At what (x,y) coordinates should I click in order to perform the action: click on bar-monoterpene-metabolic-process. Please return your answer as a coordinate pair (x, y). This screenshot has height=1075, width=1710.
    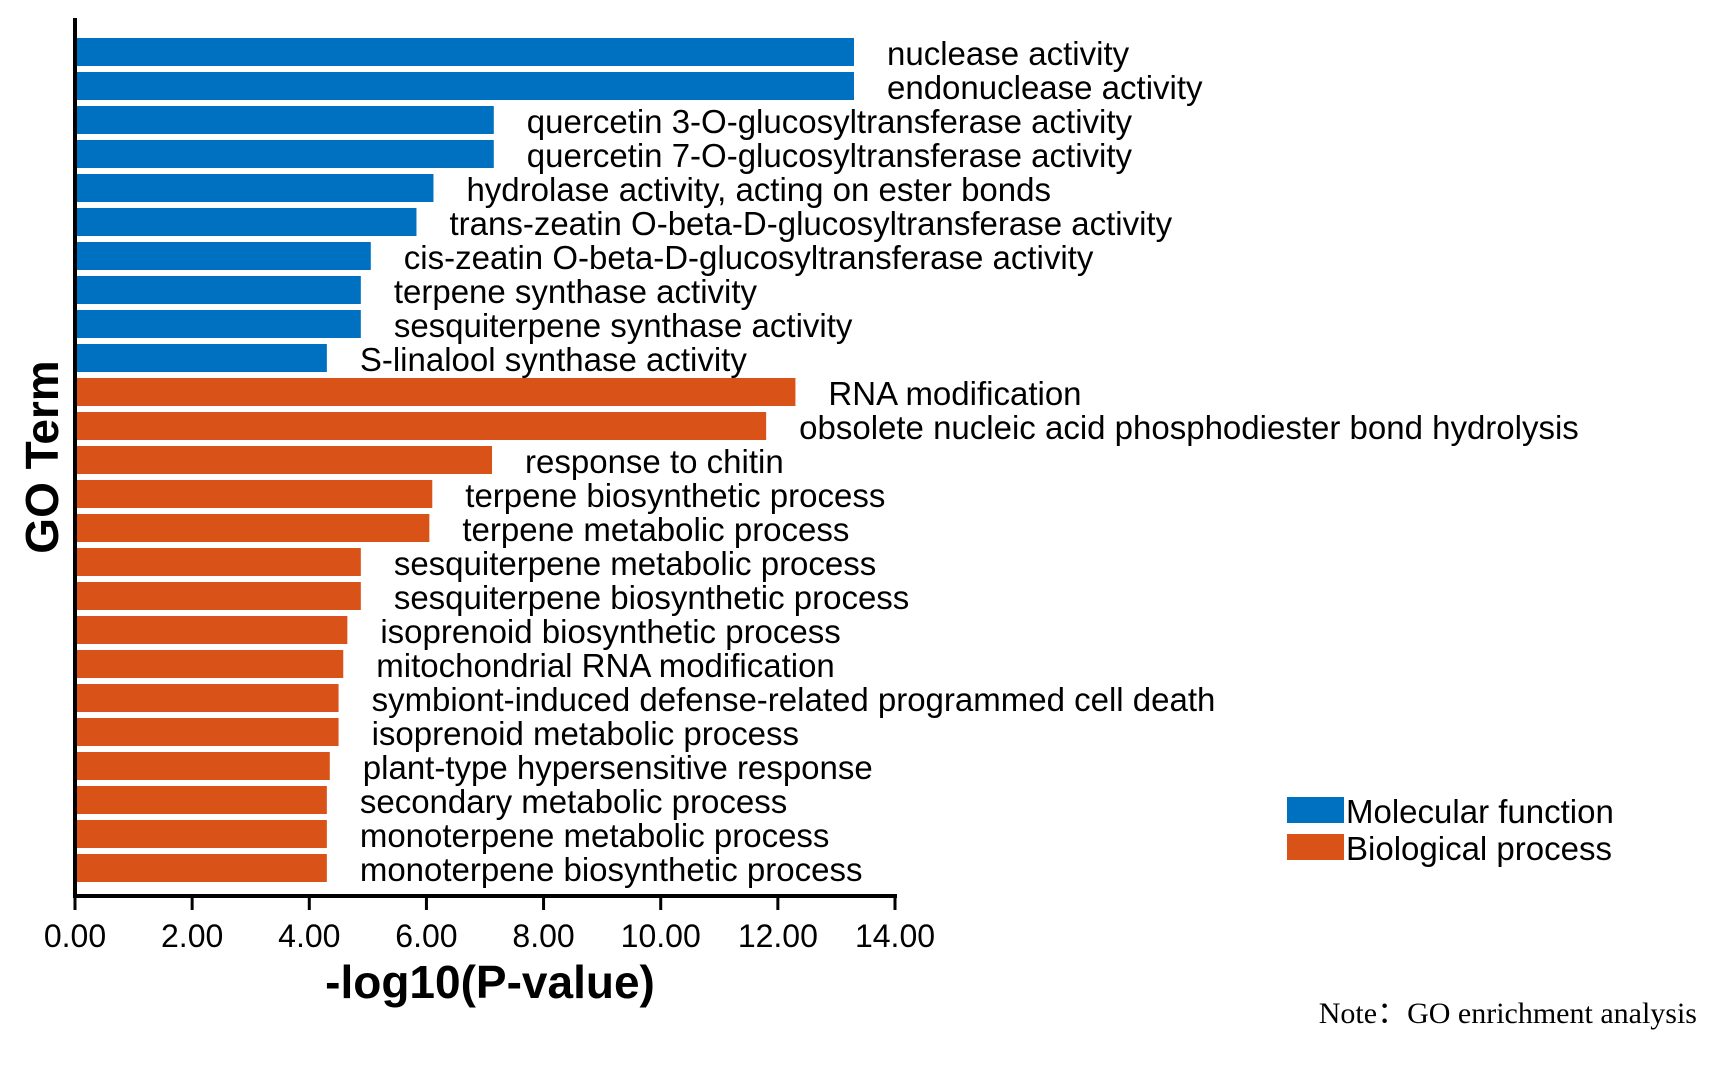
    Looking at the image, I should click on (201, 834).